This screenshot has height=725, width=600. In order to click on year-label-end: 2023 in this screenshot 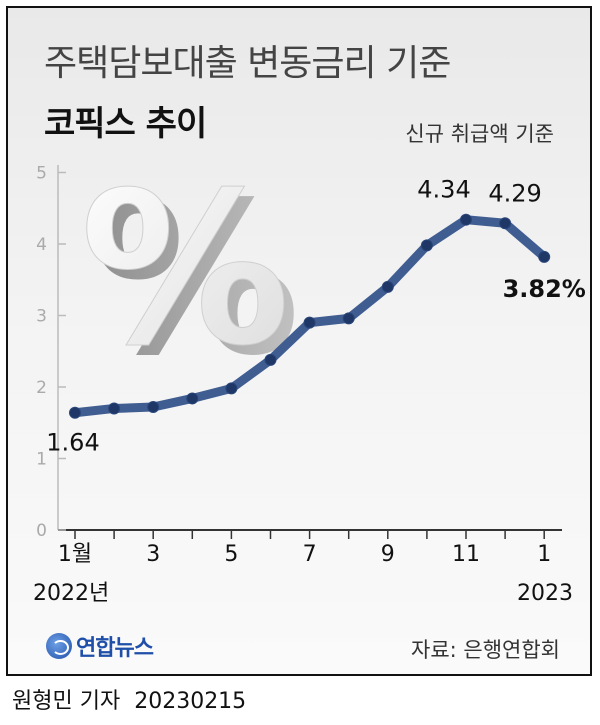, I will do `click(545, 593)`.